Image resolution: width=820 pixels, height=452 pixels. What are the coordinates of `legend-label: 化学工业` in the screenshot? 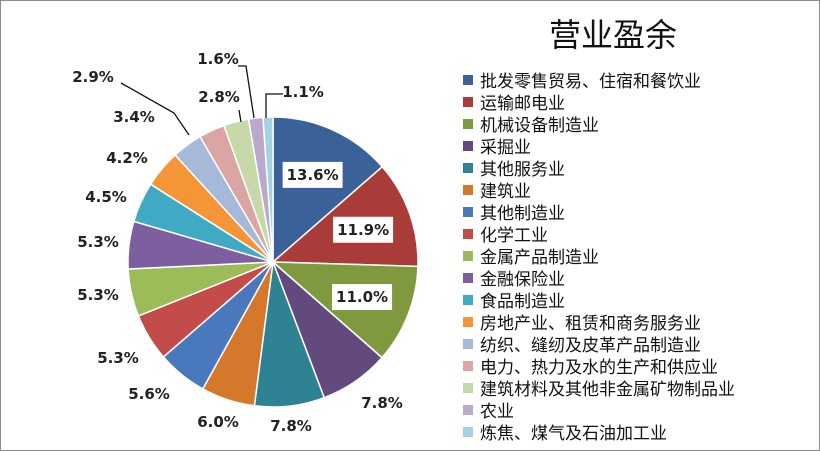 It's located at (514, 236).